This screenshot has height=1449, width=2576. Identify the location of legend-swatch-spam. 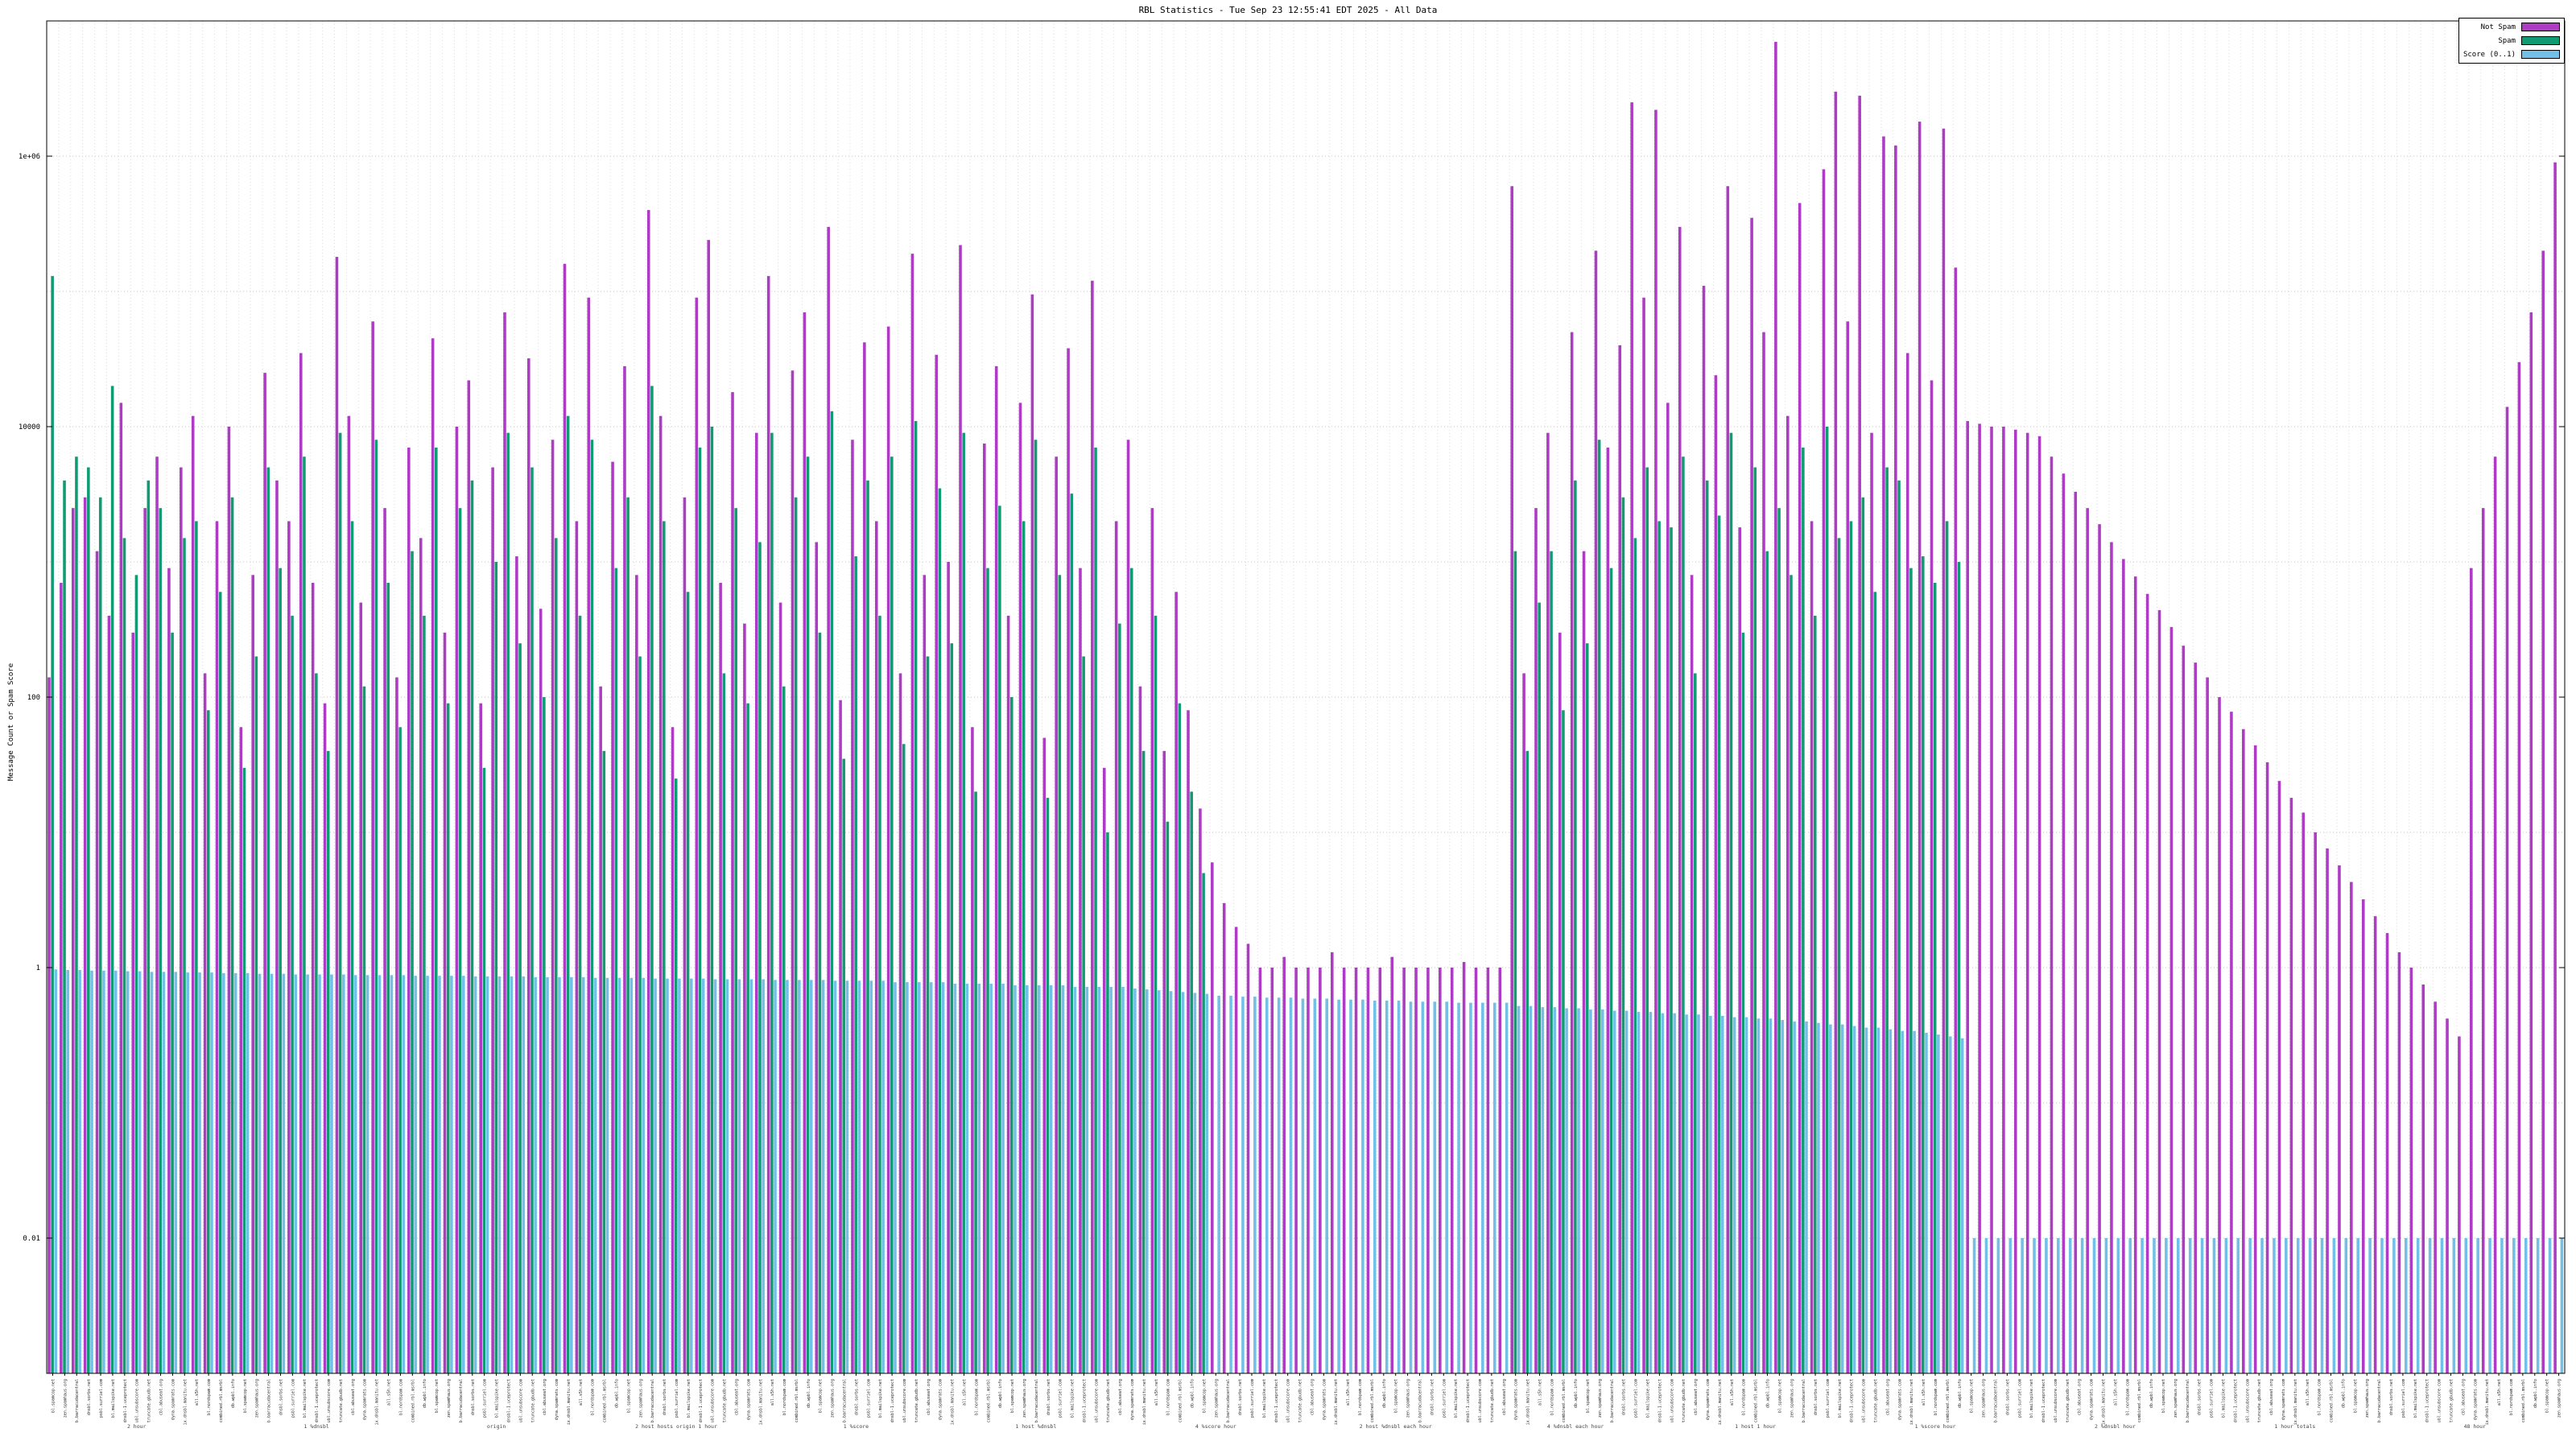
(2540, 40).